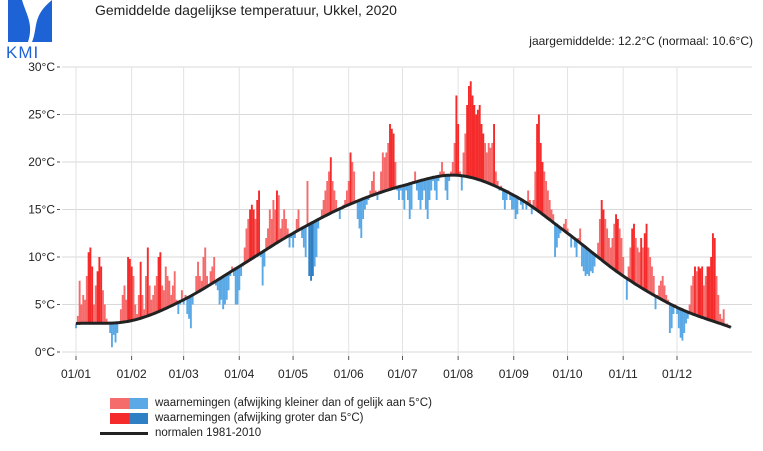 The width and height of the screenshot is (763, 451). I want to click on y-tick-label: 15°C, so click(41, 210).